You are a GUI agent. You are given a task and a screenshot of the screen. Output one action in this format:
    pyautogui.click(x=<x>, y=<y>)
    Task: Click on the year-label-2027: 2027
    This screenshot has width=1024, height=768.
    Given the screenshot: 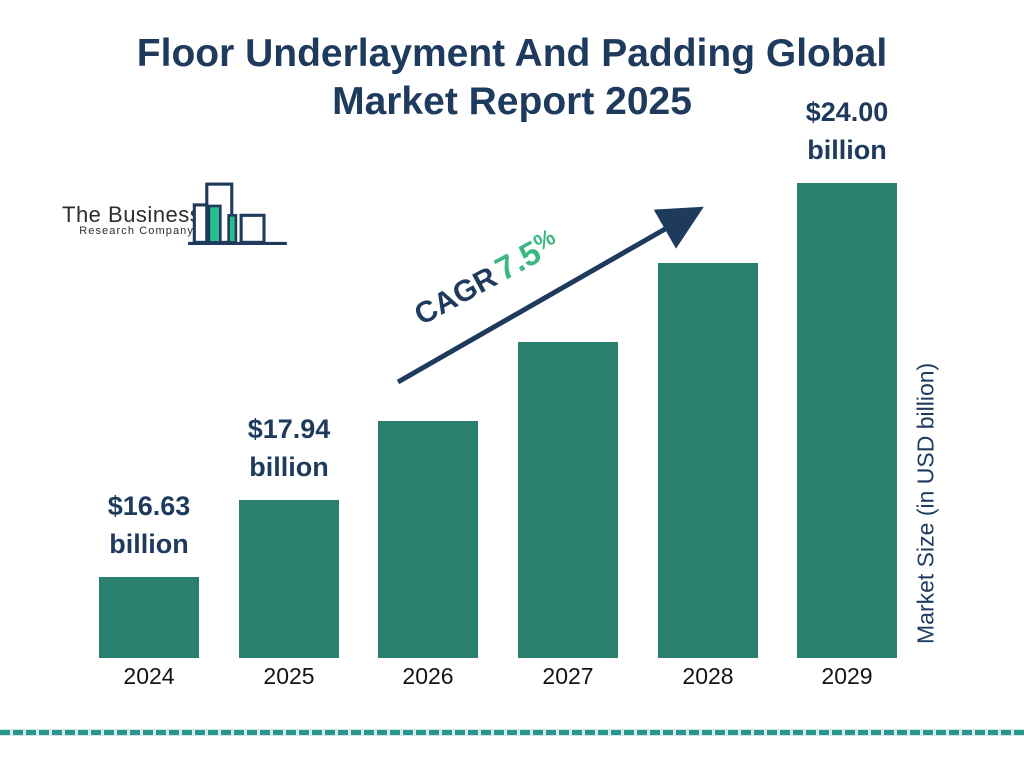 What is the action you would take?
    pyautogui.click(x=568, y=676)
    